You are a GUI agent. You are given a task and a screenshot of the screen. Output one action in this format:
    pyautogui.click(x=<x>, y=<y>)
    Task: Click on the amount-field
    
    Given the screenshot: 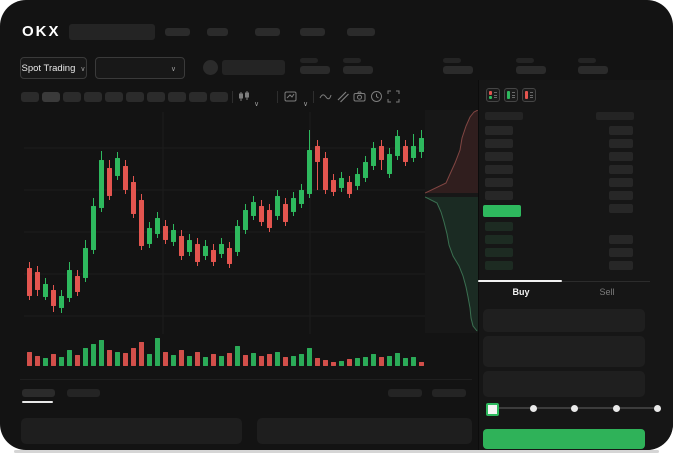 What is the action you would take?
    pyautogui.click(x=564, y=384)
    